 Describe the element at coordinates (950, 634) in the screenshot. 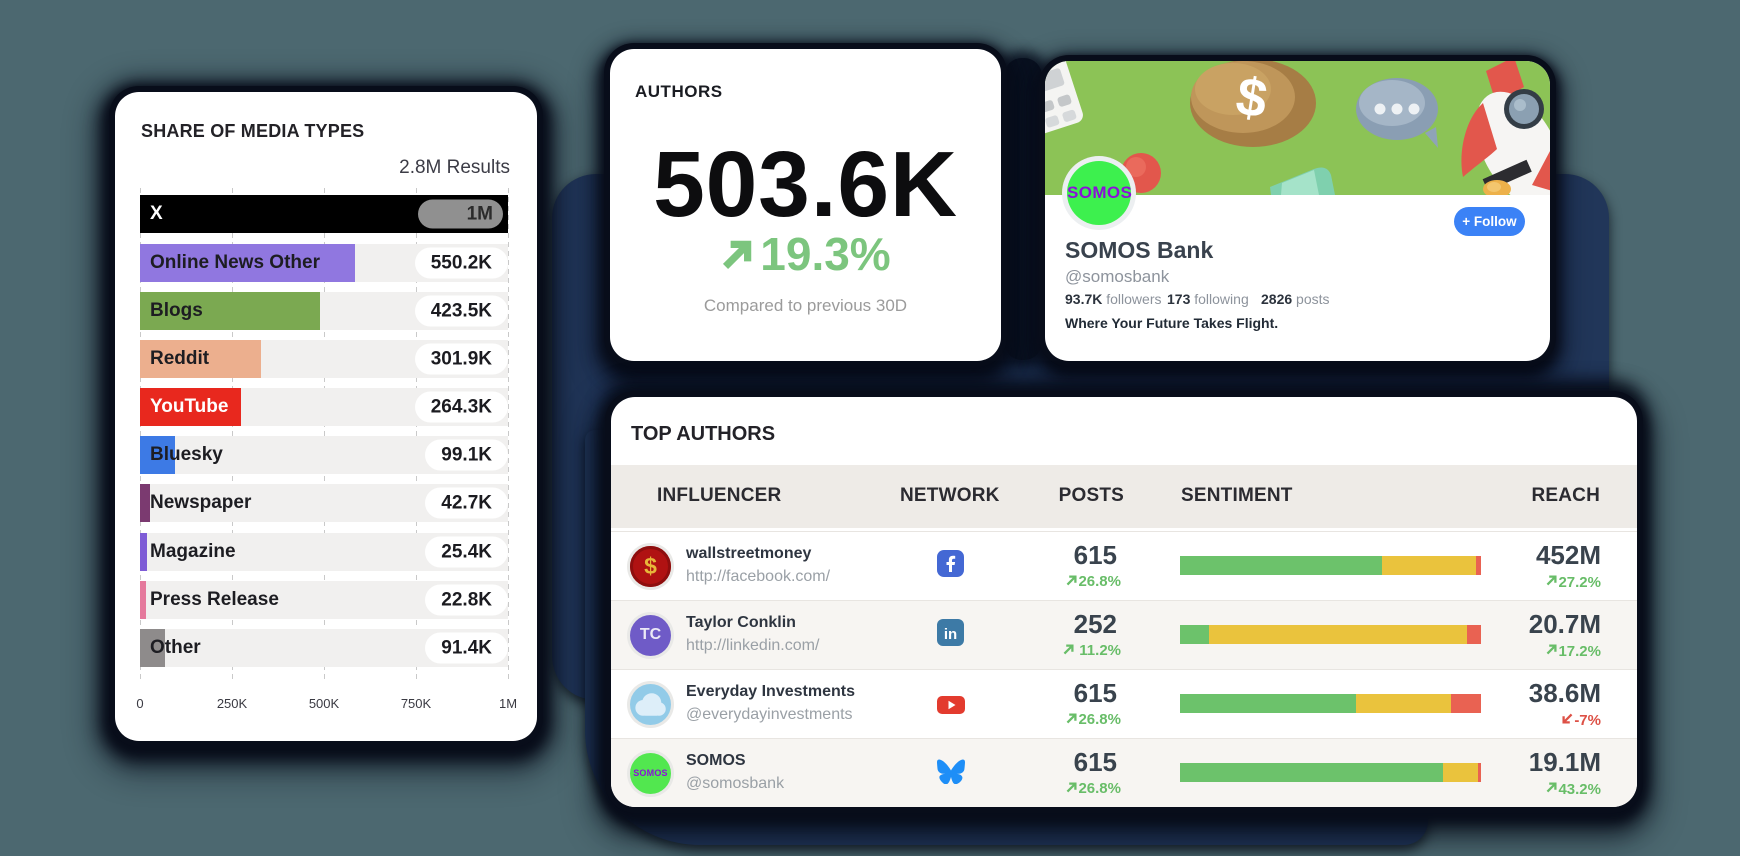

I see `svg-text: in` at that location.